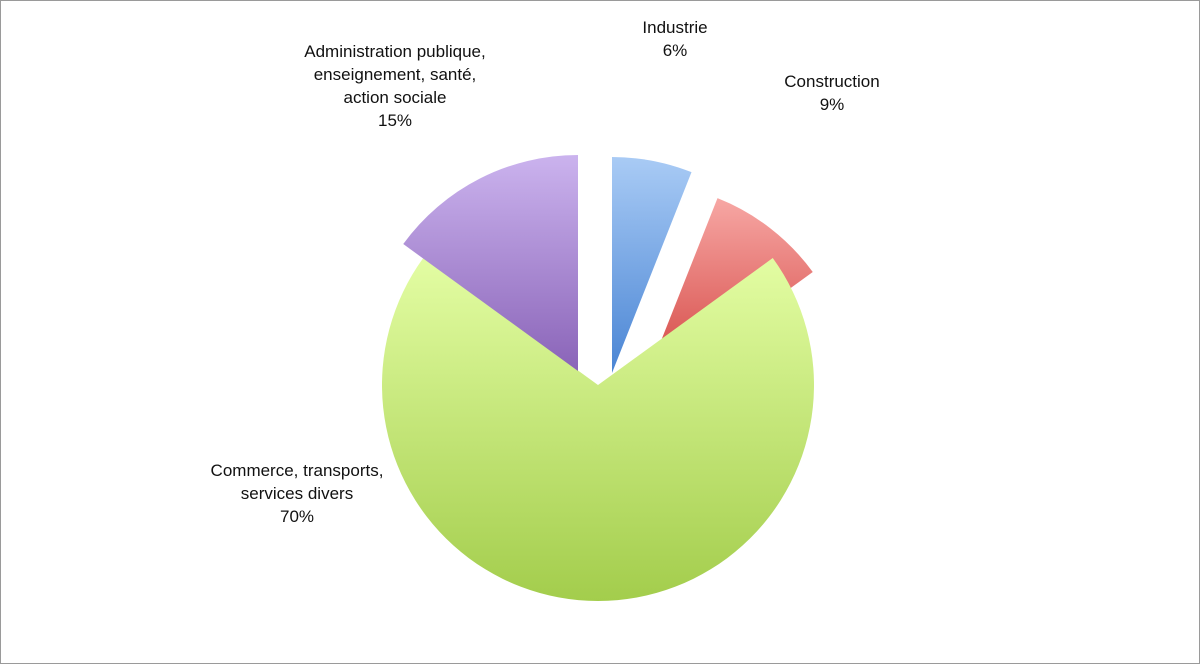 This screenshot has width=1200, height=664. Describe the element at coordinates (394, 51) in the screenshot. I see `slice-label-line: Administration publique,` at that location.